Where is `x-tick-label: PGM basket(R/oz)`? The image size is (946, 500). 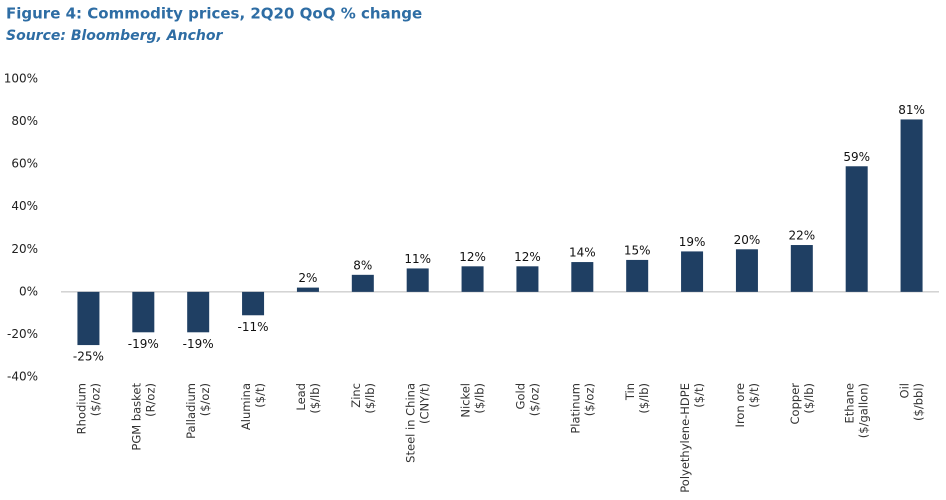 x-tick-label: PGM basket(R/oz) is located at coordinates (143, 417).